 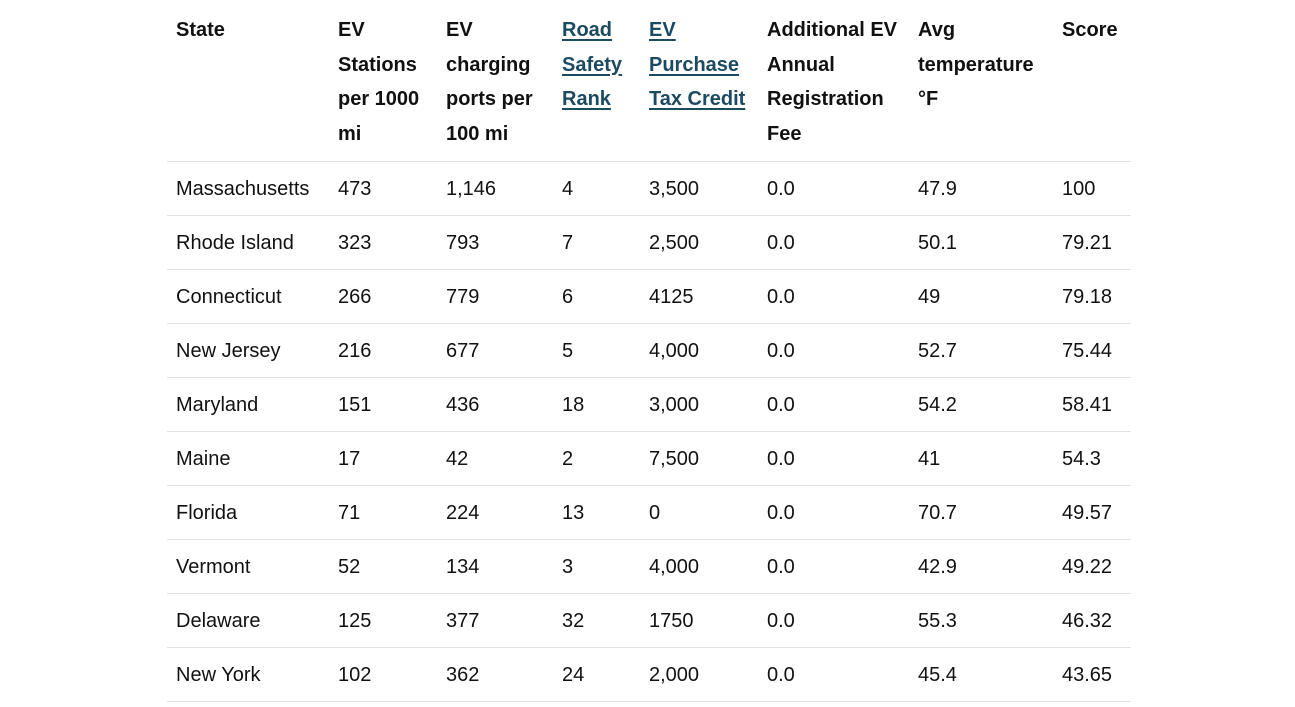 I want to click on cell-ev-stations: 52, so click(x=383, y=566).